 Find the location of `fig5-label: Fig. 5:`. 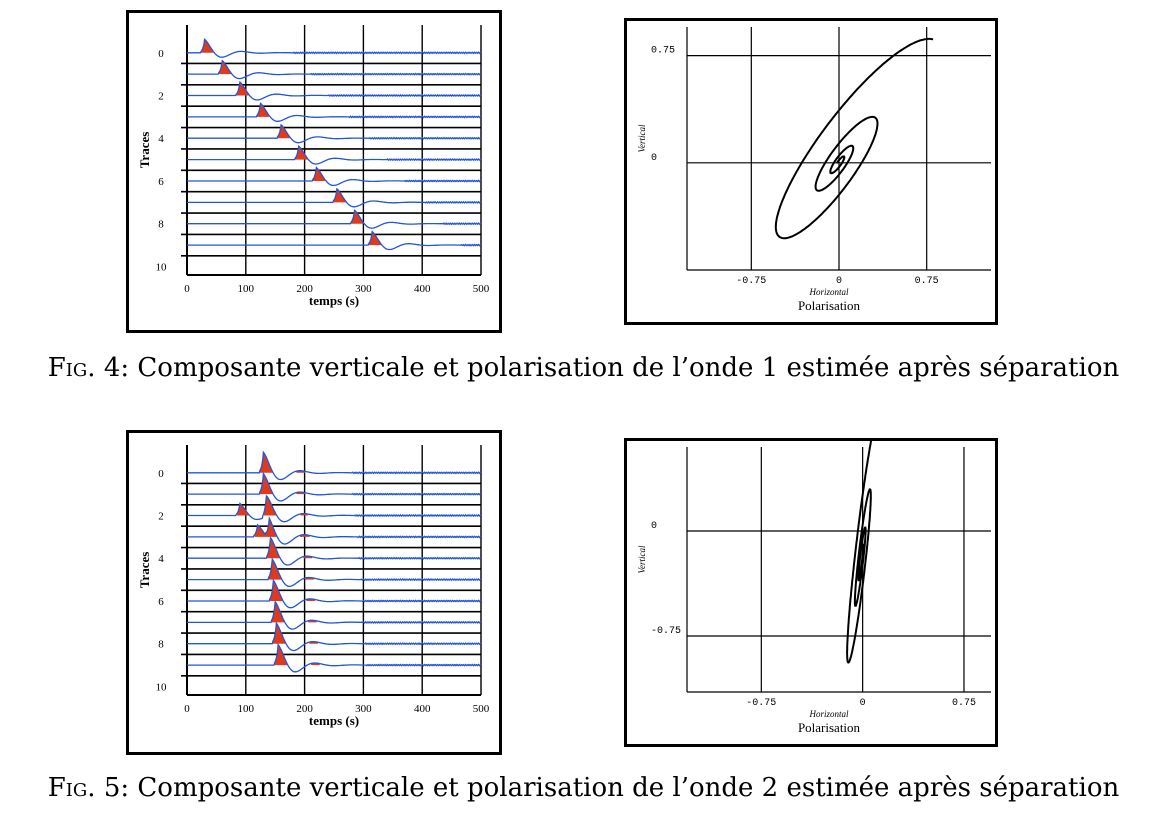

fig5-label: Fig. 5: is located at coordinates (88, 788).